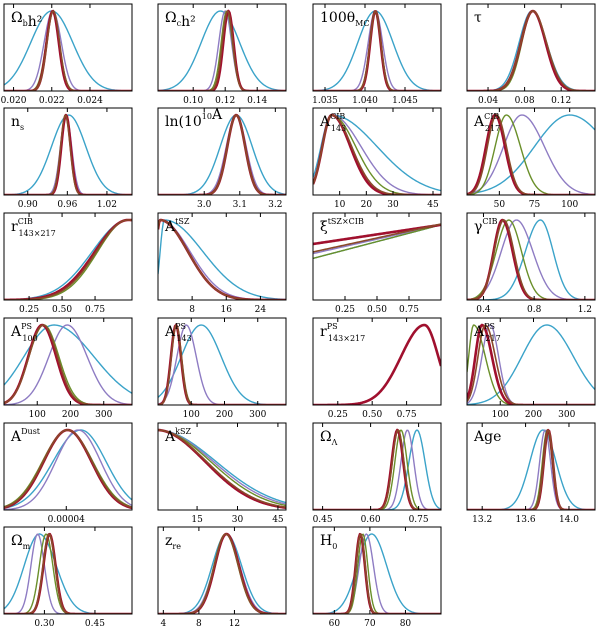  I want to click on panel-label: AkSZ, so click(177, 436).